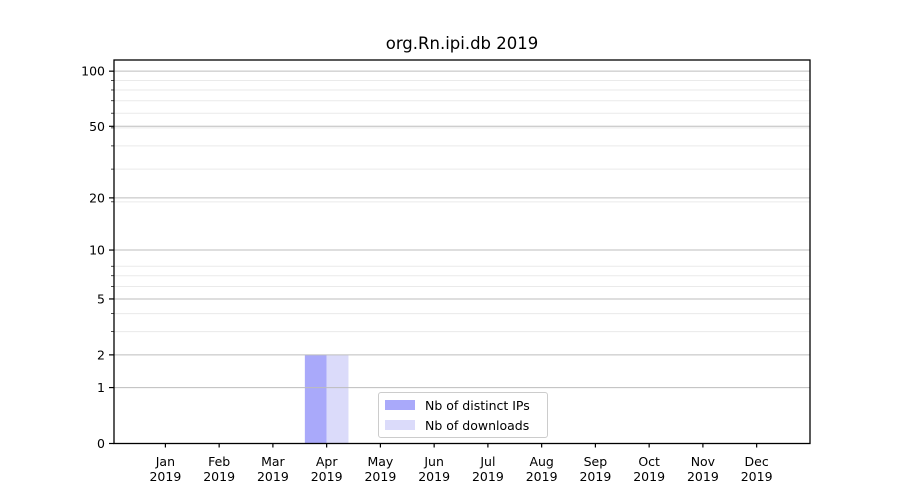 The width and height of the screenshot is (900, 500). I want to click on bar-nb-of-downloads-apr, so click(337, 399).